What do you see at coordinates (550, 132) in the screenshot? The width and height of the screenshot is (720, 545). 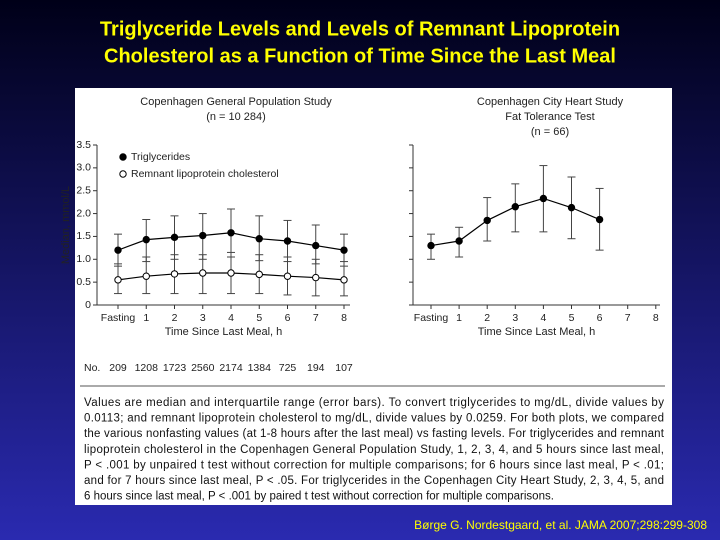 I see `chart-subtitle: (n = 66)` at bounding box center [550, 132].